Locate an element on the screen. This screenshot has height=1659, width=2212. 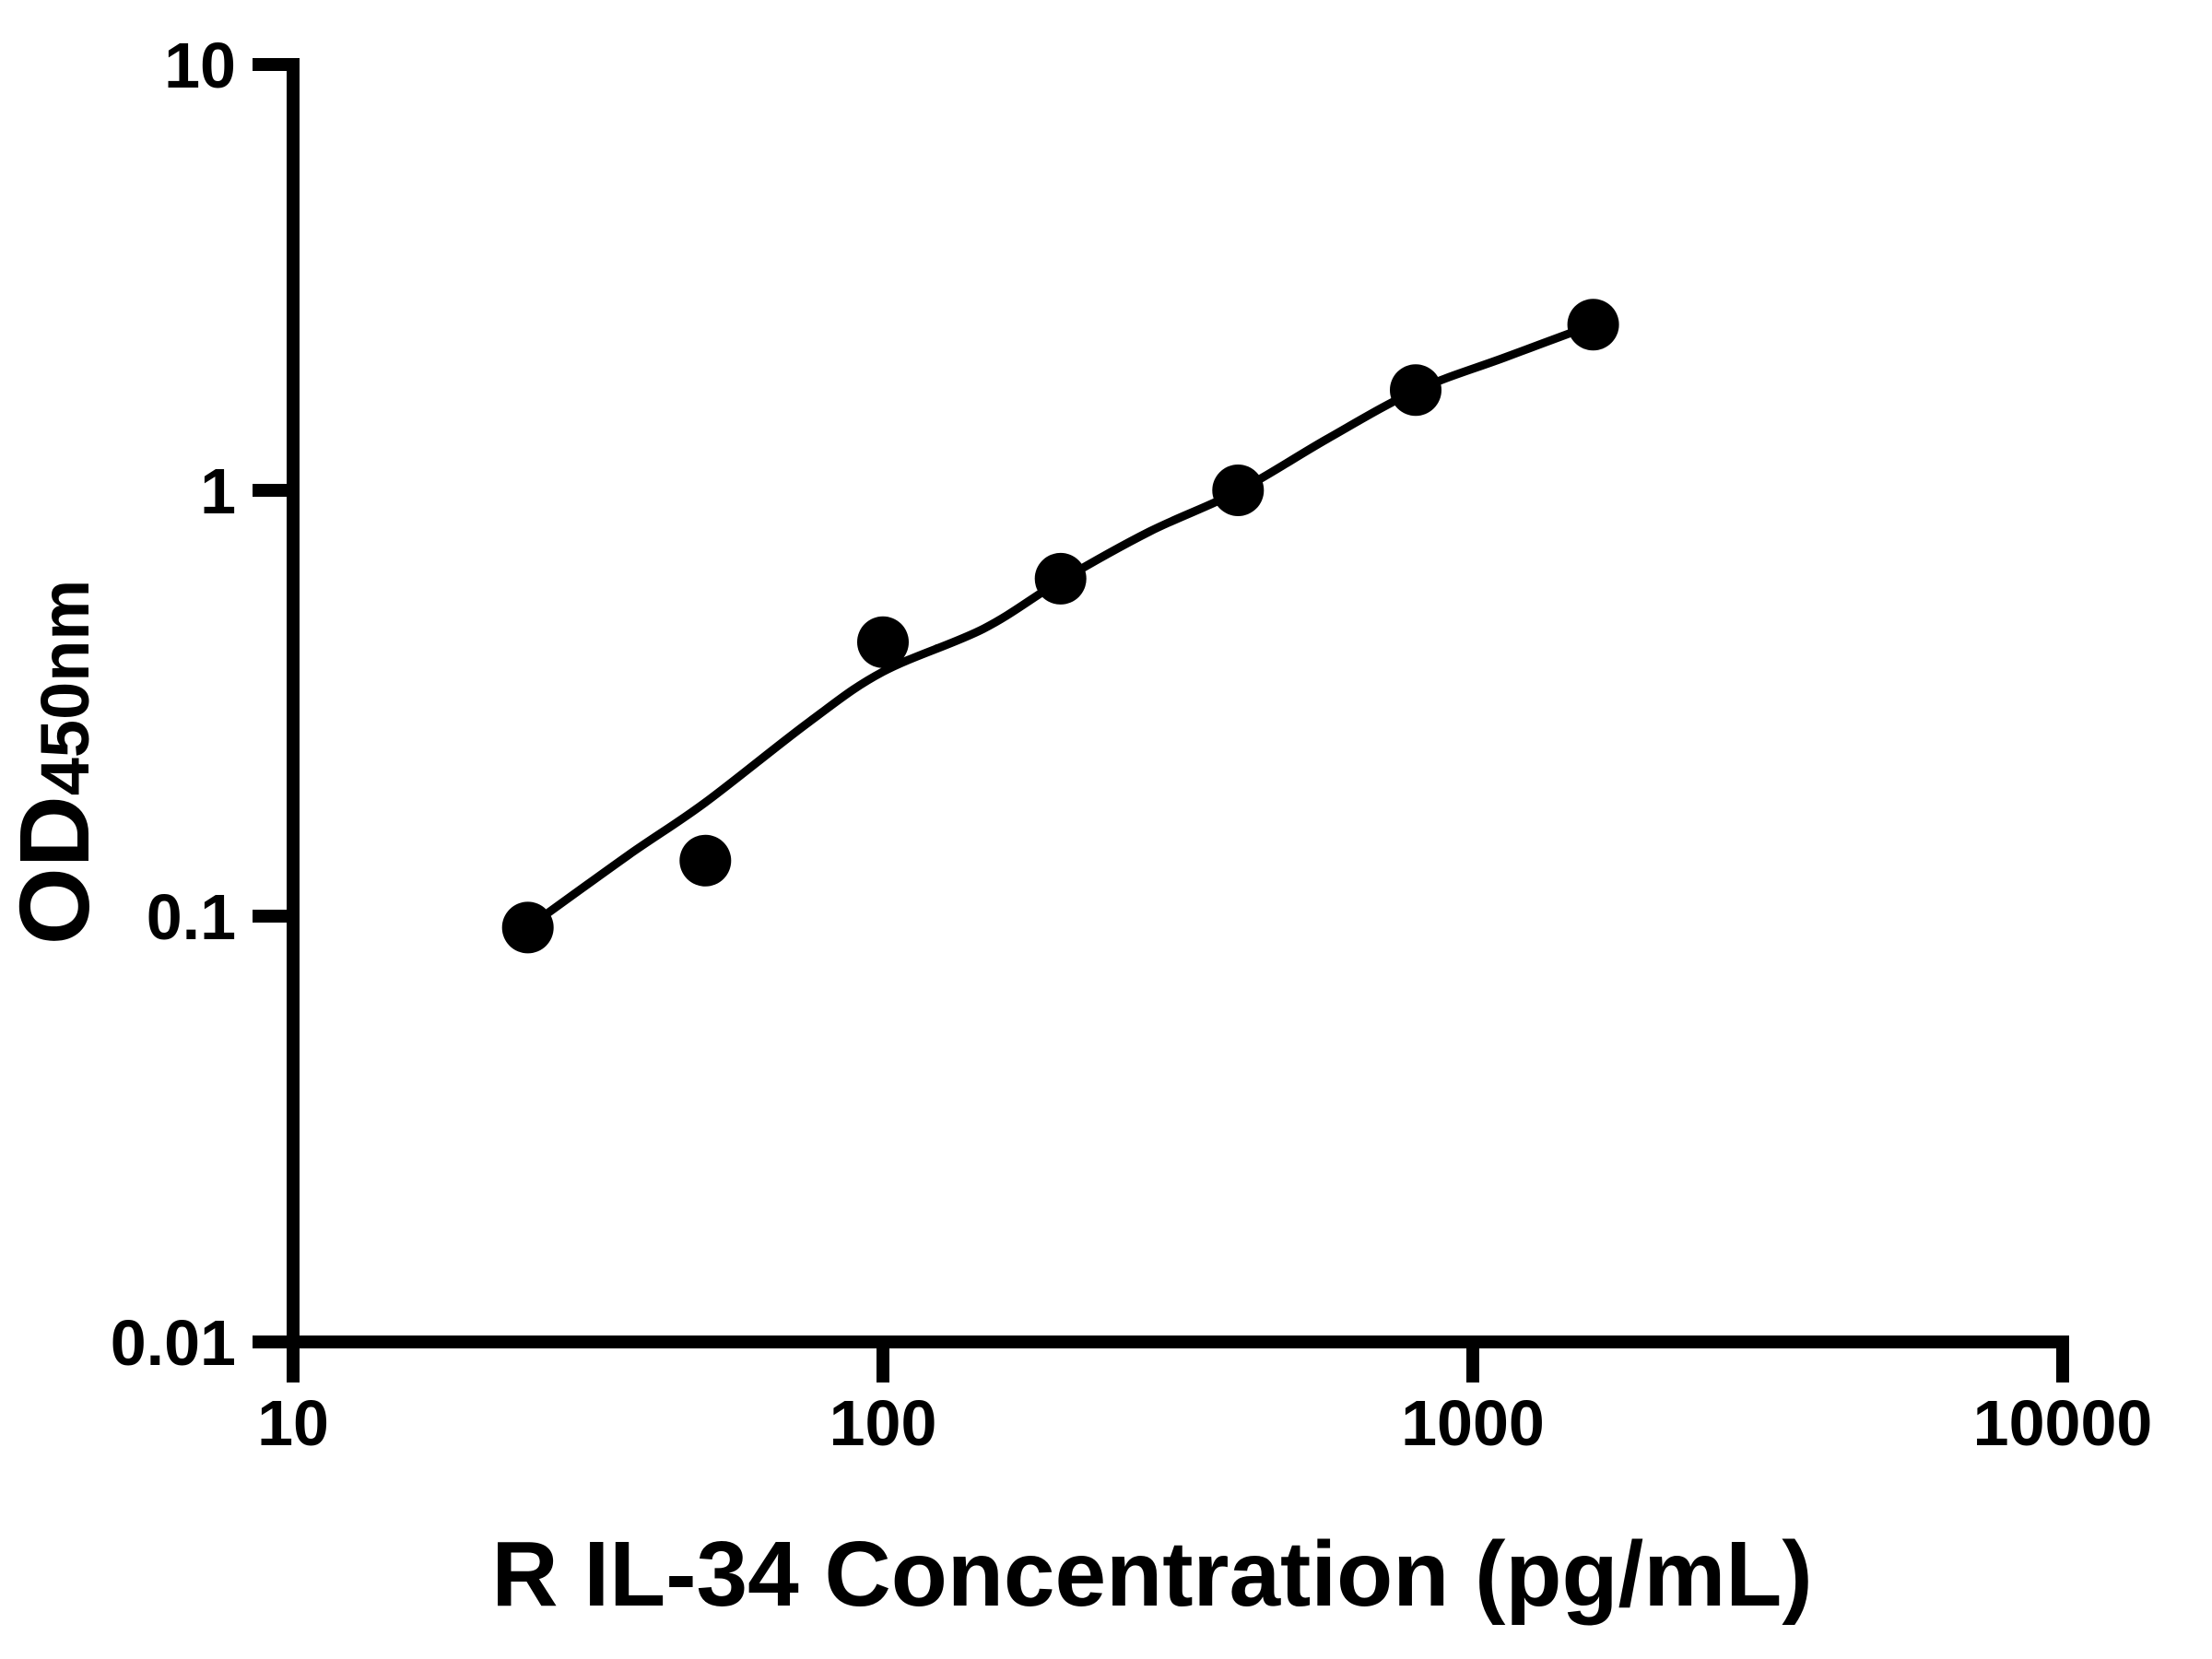
x-tick-label: 10000 is located at coordinates (2063, 1423).